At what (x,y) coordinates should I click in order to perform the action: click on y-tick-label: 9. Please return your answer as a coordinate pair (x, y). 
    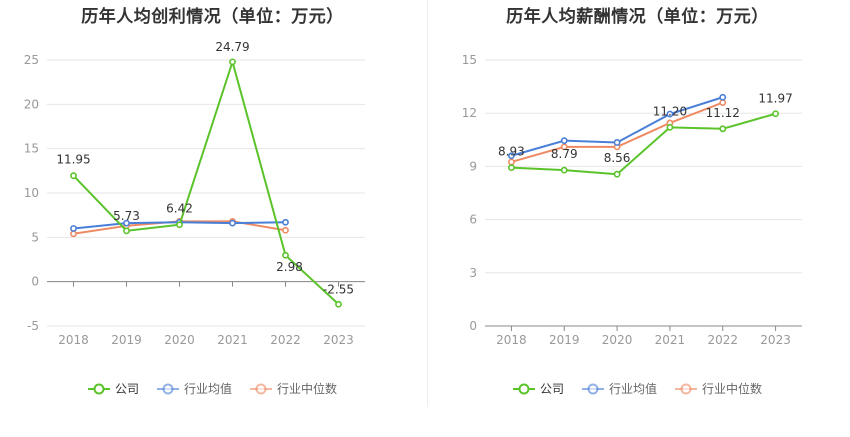
    Looking at the image, I should click on (473, 166).